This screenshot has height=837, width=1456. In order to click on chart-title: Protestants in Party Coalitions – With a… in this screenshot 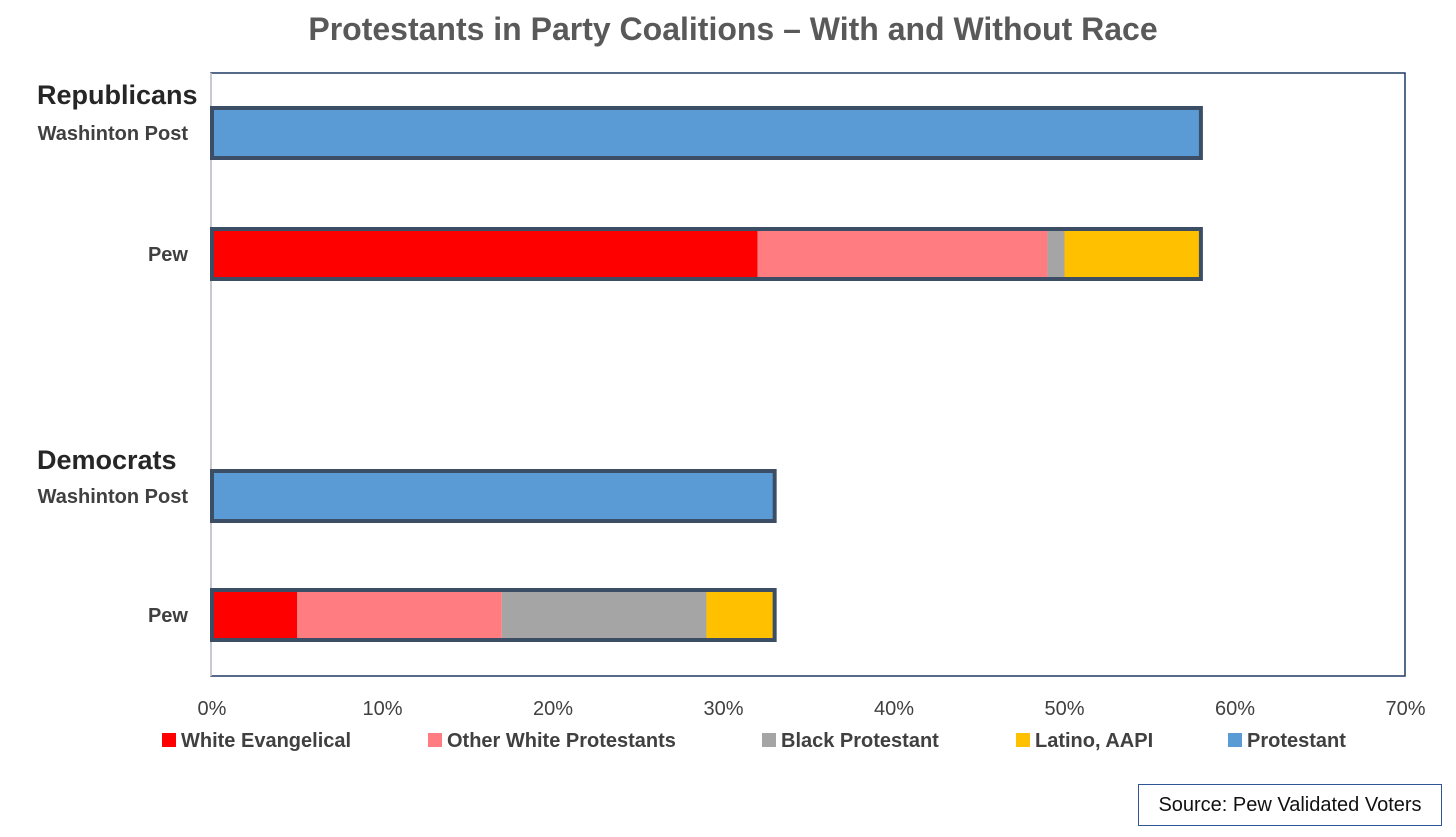, I will do `click(732, 29)`.